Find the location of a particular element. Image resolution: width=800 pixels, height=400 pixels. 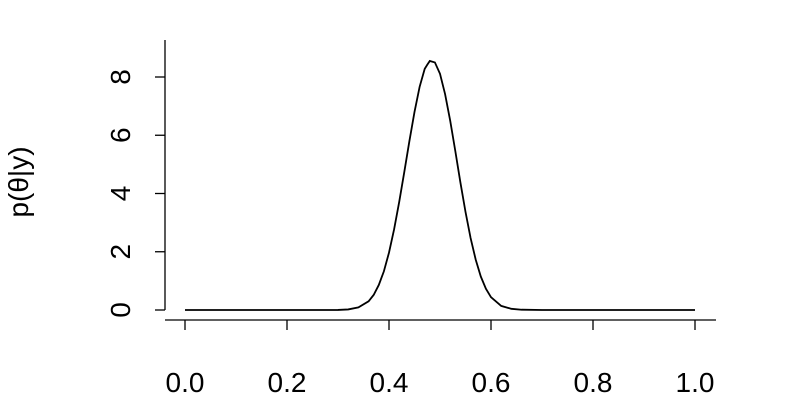

x-axis: 0.0 0.2 0.4 0.6 0.8 1.0 is located at coordinates (440, 358).